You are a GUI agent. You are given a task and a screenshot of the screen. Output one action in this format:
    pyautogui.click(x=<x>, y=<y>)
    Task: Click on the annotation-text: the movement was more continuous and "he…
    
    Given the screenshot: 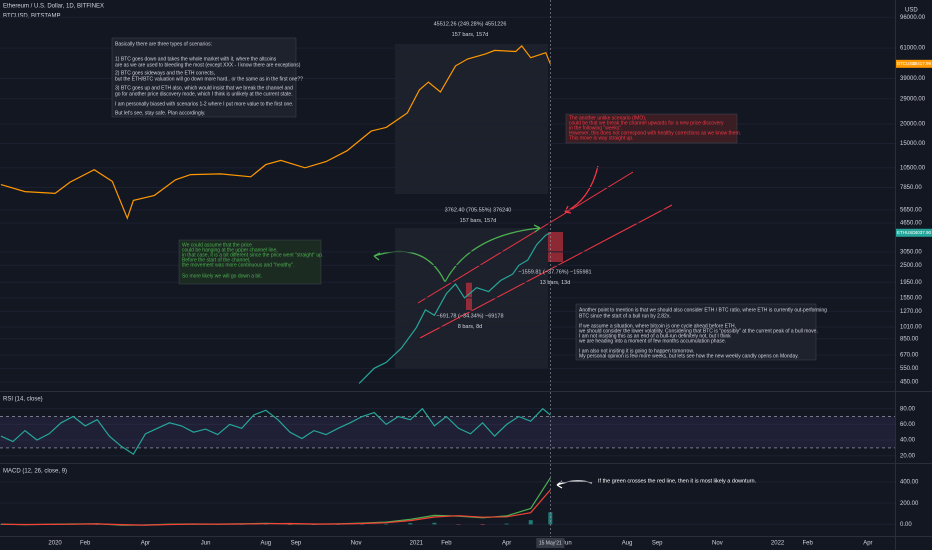 What is the action you would take?
    pyautogui.click(x=238, y=265)
    